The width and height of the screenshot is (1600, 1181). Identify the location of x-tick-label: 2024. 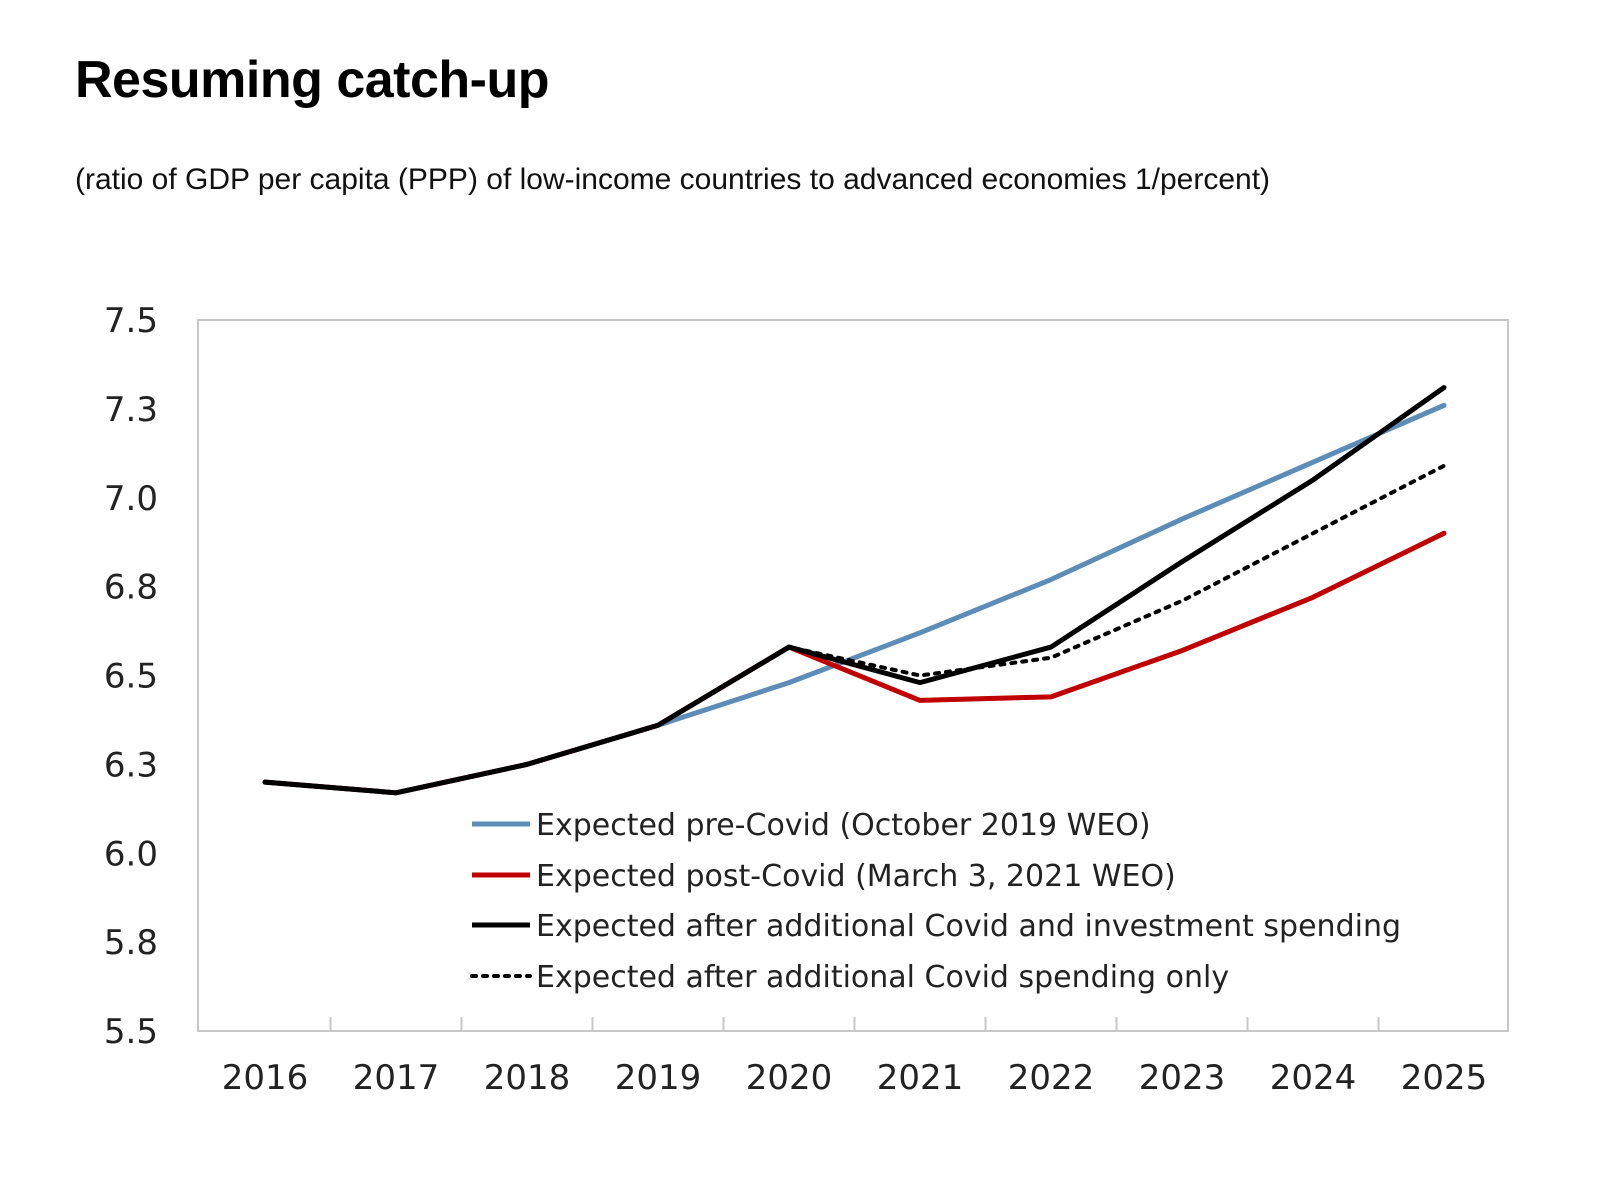
(1313, 1078).